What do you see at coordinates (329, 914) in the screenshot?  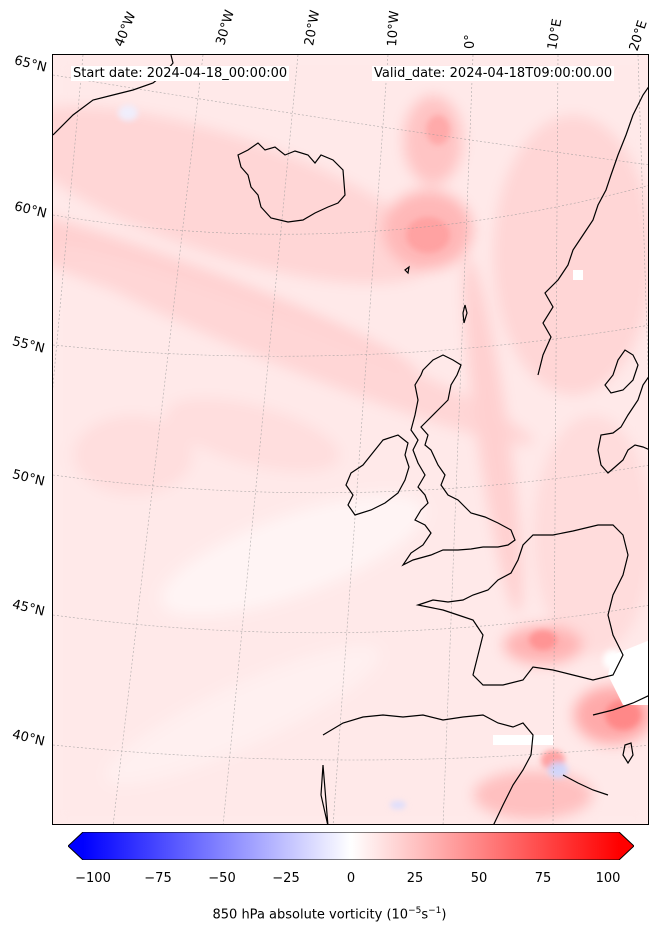 I see `colorbar-label: 850 hPa absolute vorticity (10−5s−1)` at bounding box center [329, 914].